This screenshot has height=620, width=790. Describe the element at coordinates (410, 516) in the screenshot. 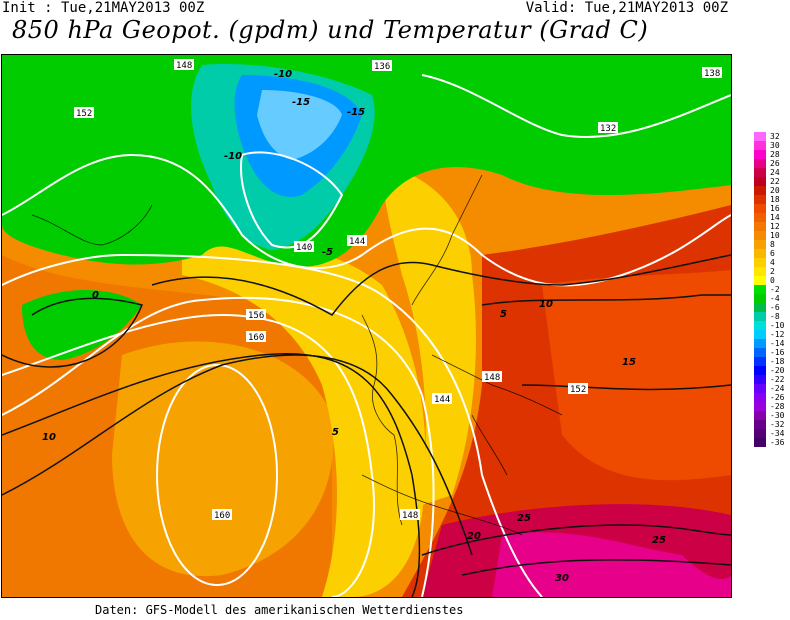

I see `label-geo-148c: 148` at that location.